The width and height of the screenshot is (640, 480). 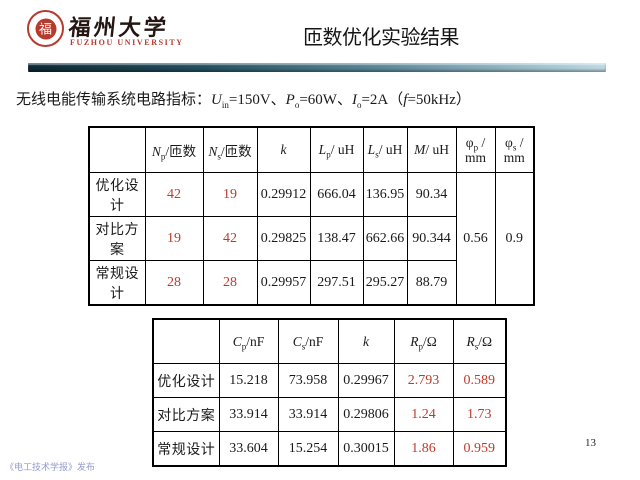 I want to click on table-cell: 0.29967, so click(x=366, y=380).